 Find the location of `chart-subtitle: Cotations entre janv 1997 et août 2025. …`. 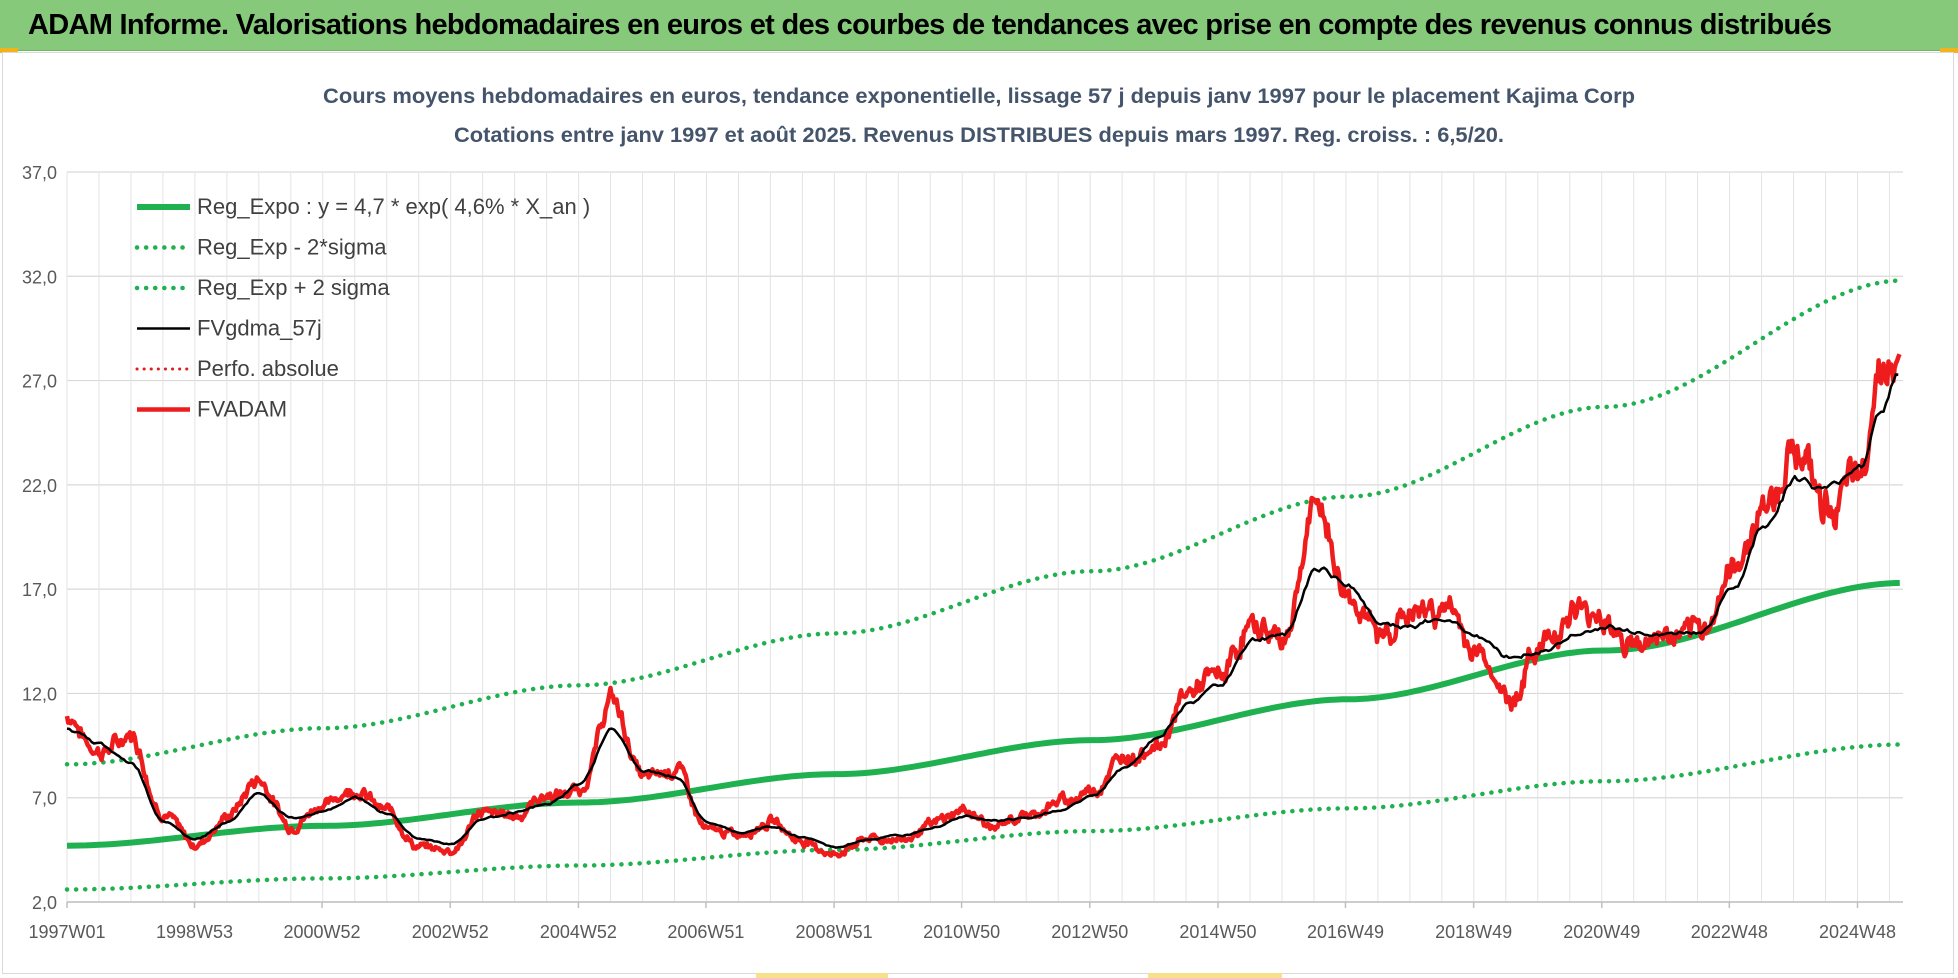

chart-subtitle: Cotations entre janv 1997 et août 2025. … is located at coordinates (979, 135).